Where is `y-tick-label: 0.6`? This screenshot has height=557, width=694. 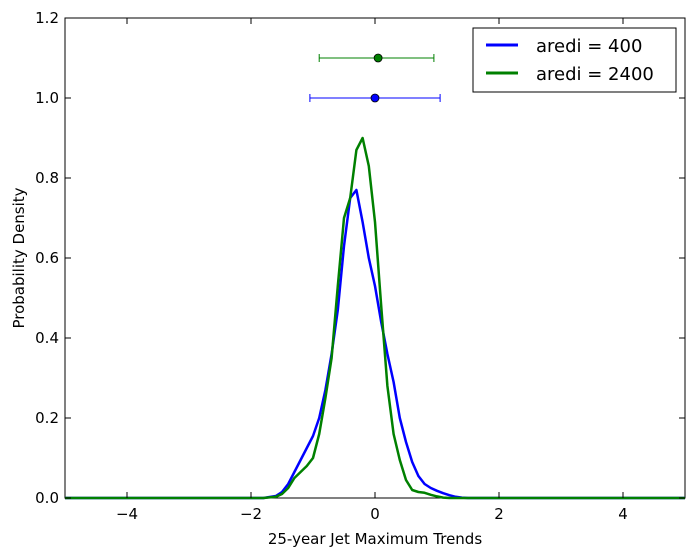 y-tick-label: 0.6 is located at coordinates (47, 258).